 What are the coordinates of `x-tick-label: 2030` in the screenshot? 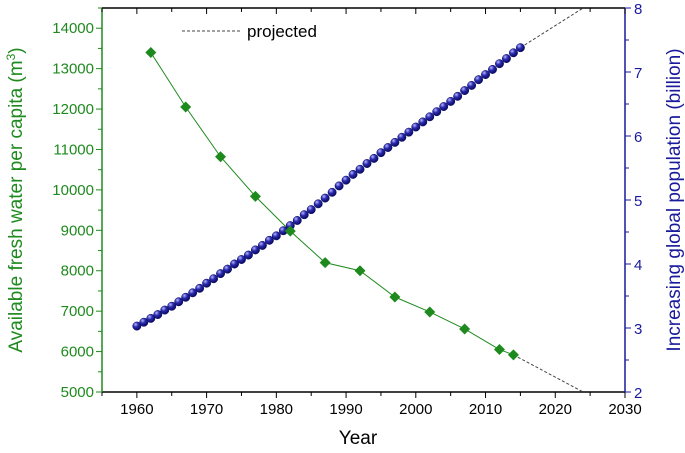 It's located at (624, 409).